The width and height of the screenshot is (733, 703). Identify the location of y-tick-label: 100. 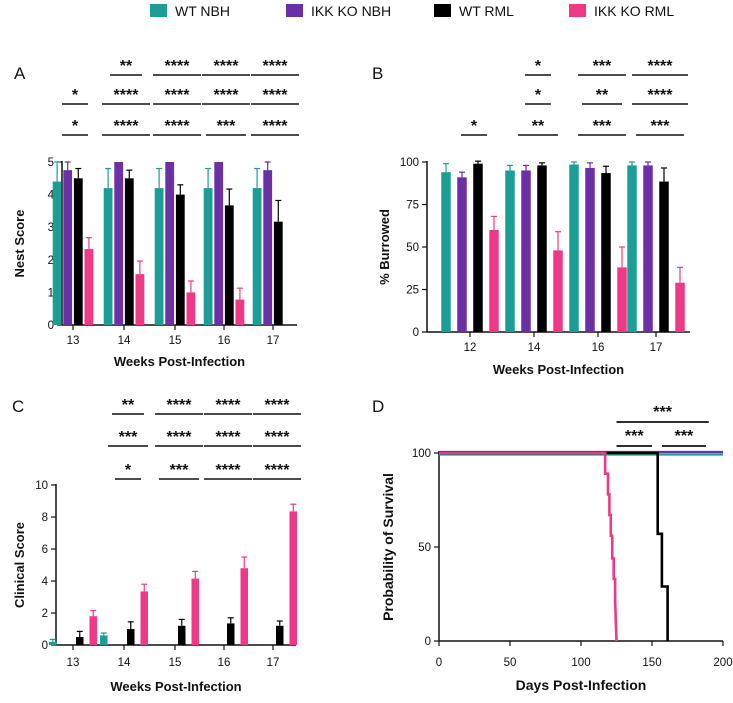
(409, 163).